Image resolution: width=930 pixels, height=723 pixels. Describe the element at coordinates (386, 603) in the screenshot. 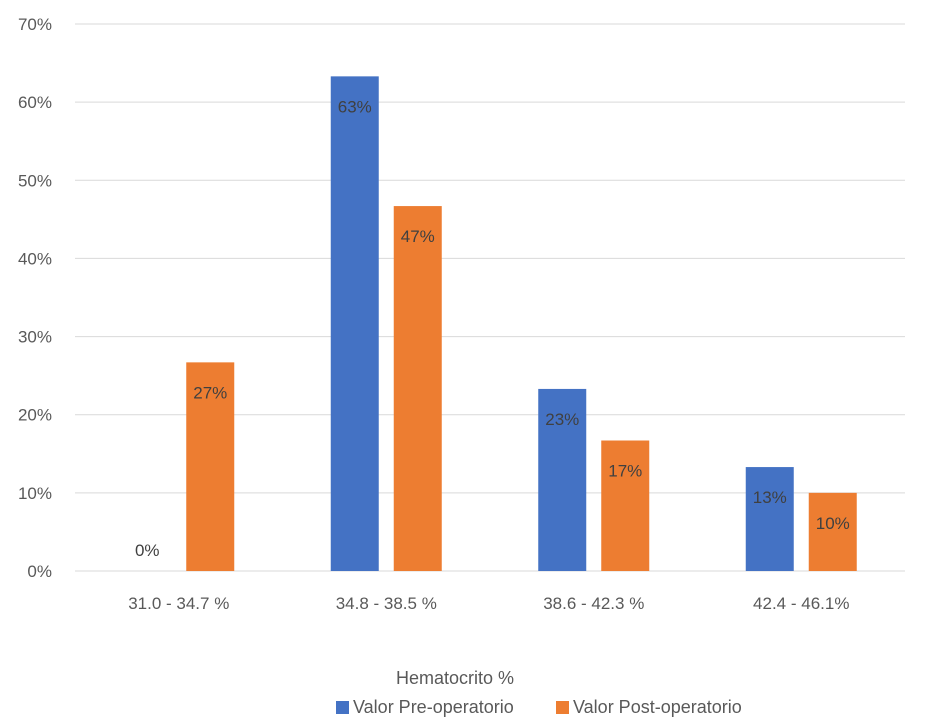

I see `x-tick-label: 34.8 - 38.5 %` at that location.